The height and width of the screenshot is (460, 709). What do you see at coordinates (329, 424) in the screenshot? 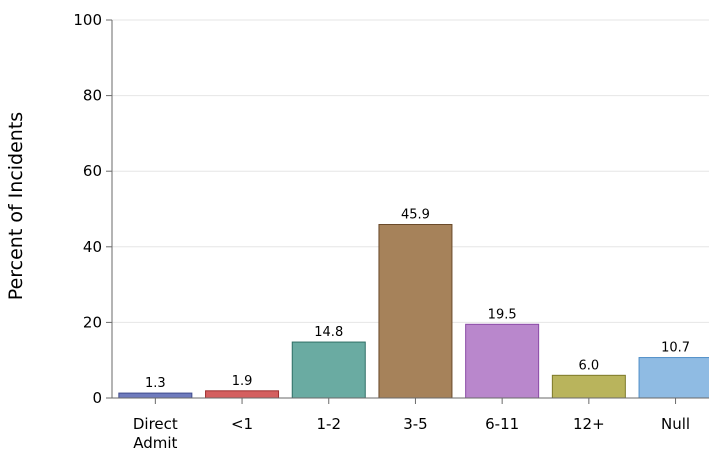
I see `x-tick-label: 1-2` at bounding box center [329, 424].